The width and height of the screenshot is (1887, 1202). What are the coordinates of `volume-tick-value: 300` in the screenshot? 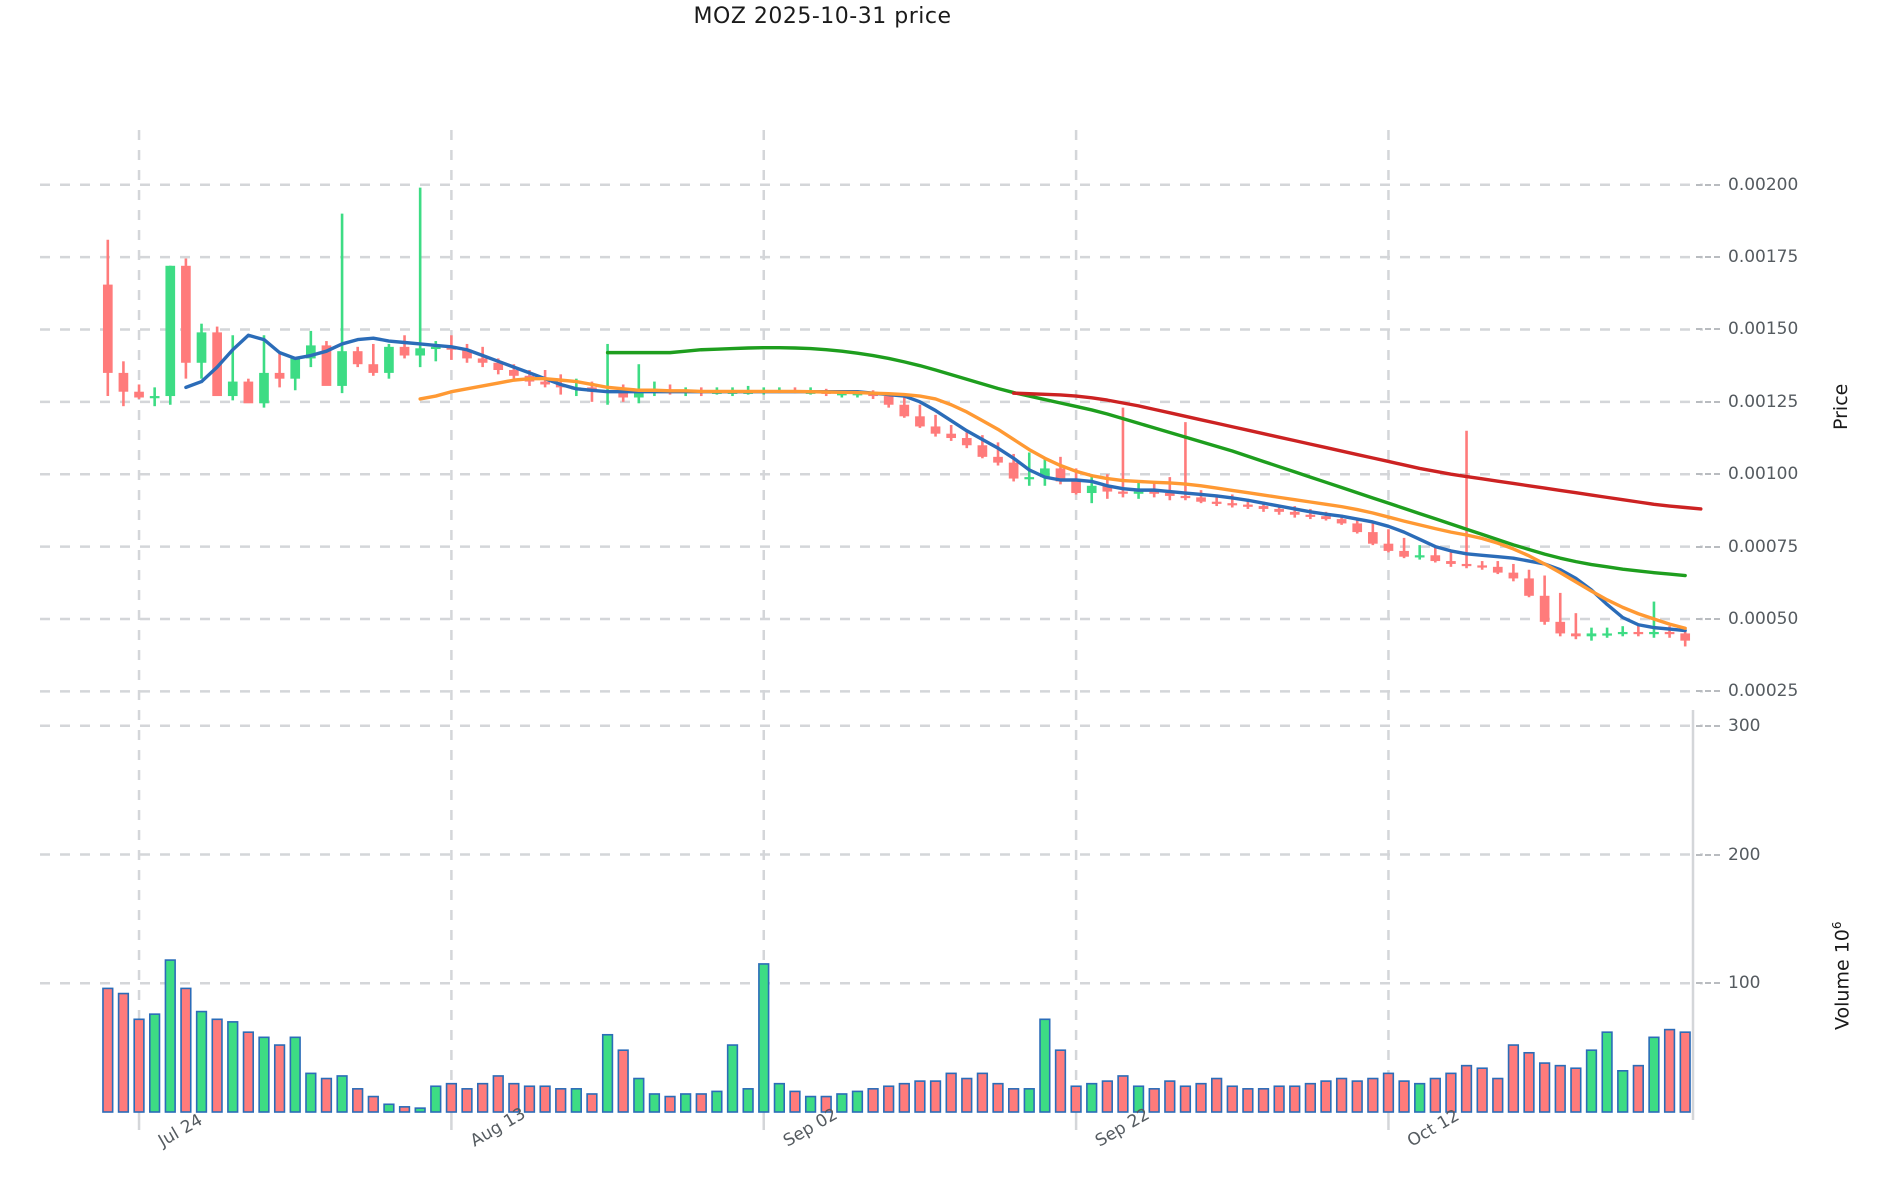 It's located at (1744, 725).